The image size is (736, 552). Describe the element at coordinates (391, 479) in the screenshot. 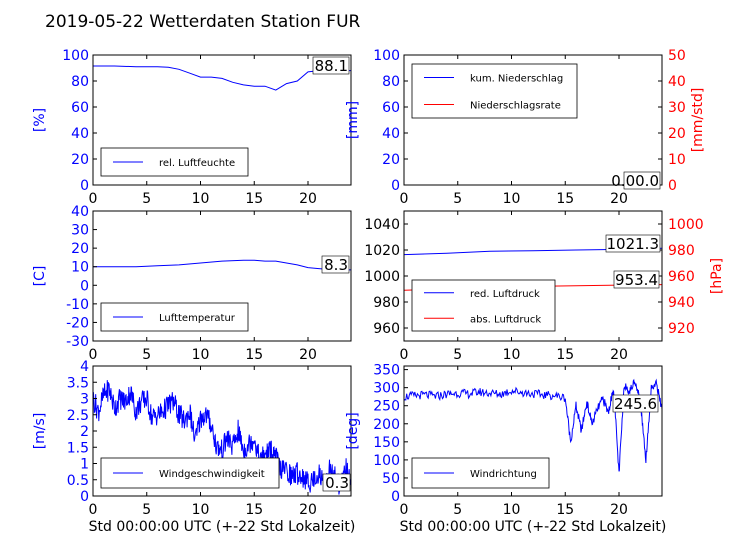

I see `y-tick-label: 50` at that location.